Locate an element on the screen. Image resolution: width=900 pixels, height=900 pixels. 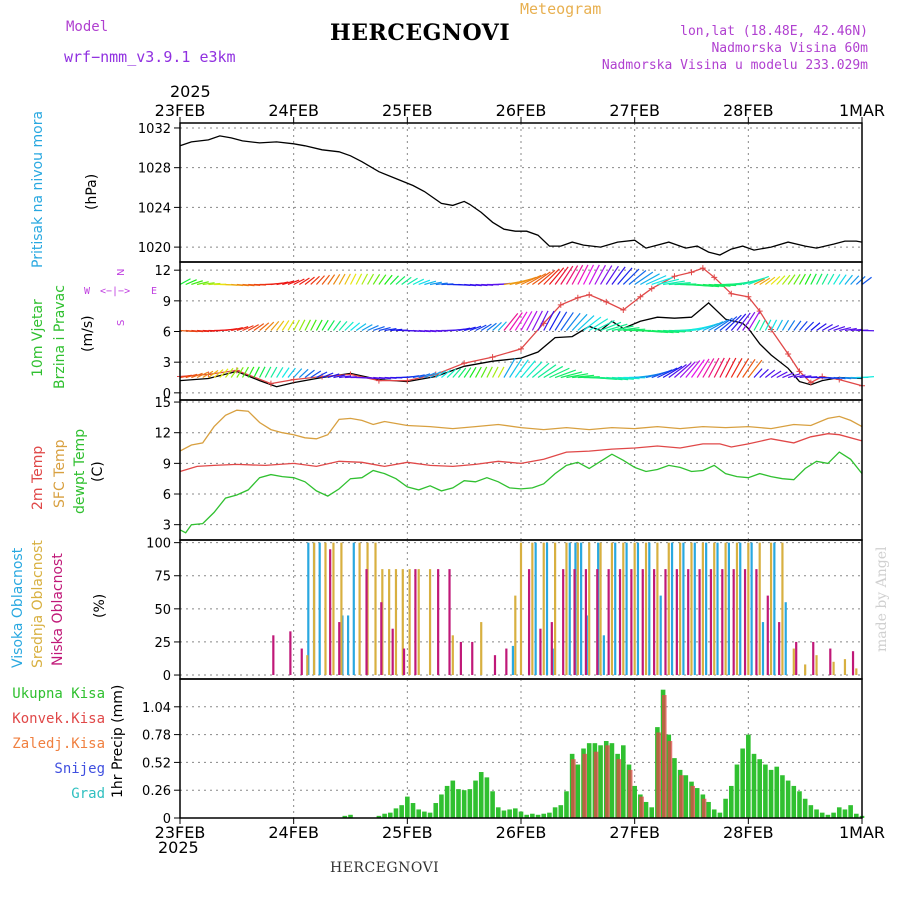
xtick-label-bottom: 24FEB is located at coordinates (293, 832).